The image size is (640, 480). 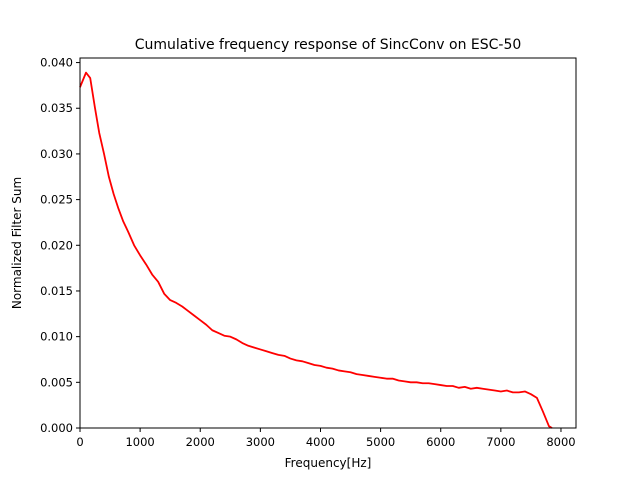 What do you see at coordinates (56, 108) in the screenshot?
I see `y-tick-label: 0.035` at bounding box center [56, 108].